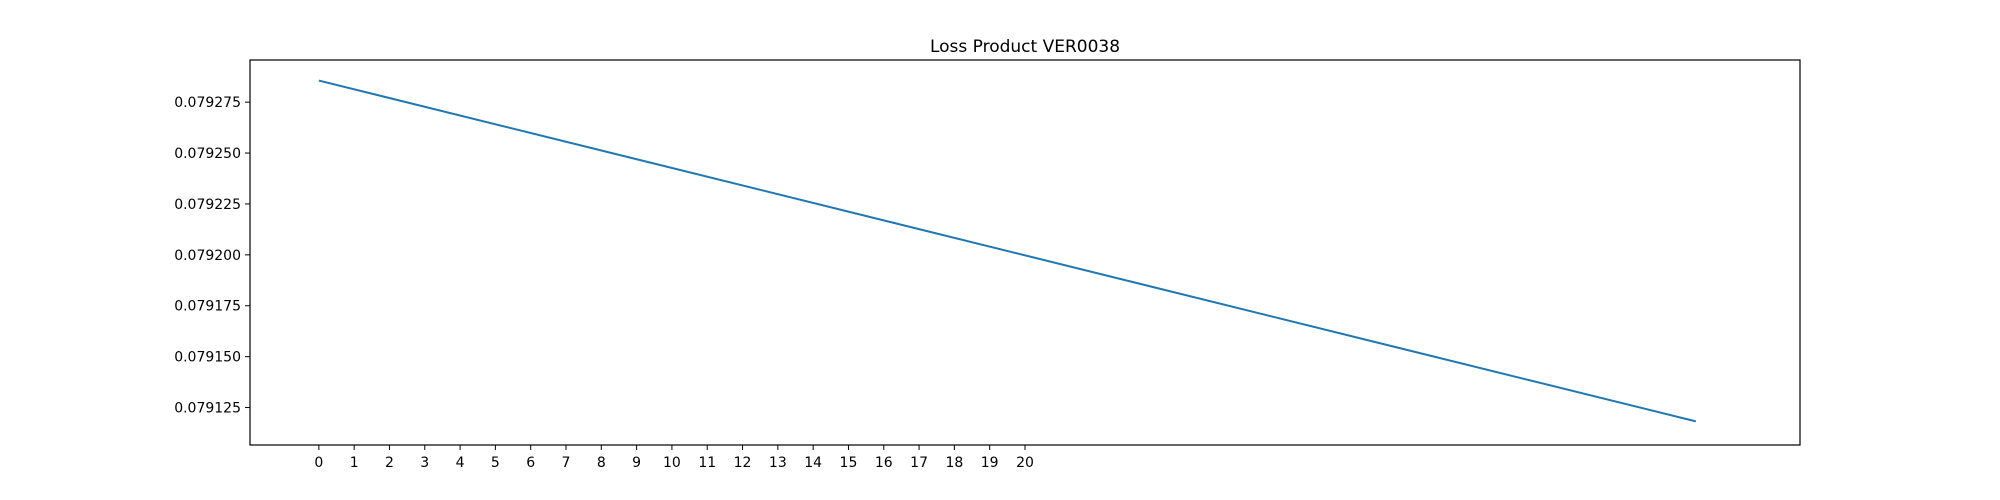 This screenshot has width=2000, height=500. I want to click on x-tick-label: 1, so click(354, 463).